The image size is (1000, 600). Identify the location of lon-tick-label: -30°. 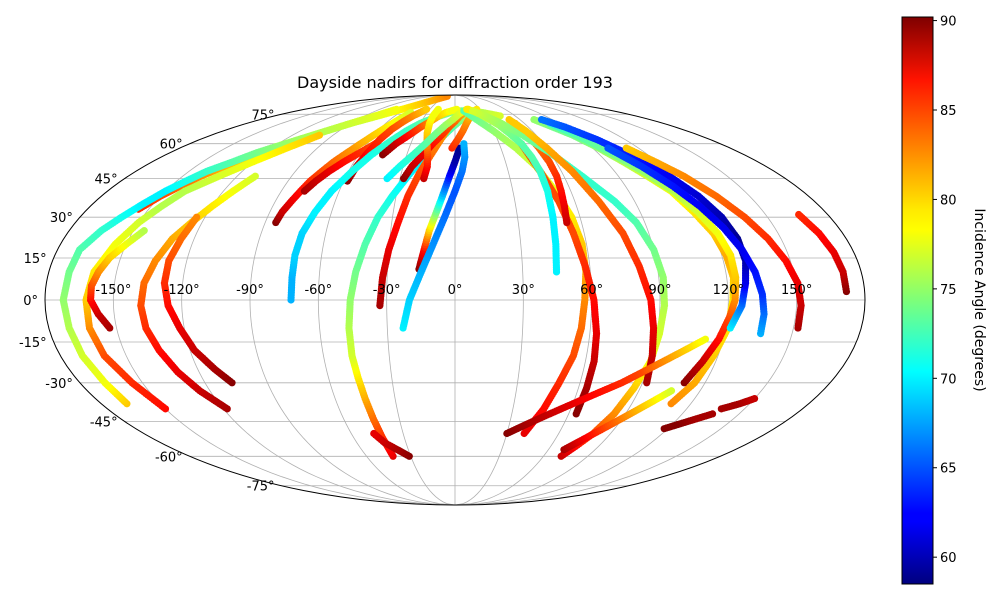
(387, 290).